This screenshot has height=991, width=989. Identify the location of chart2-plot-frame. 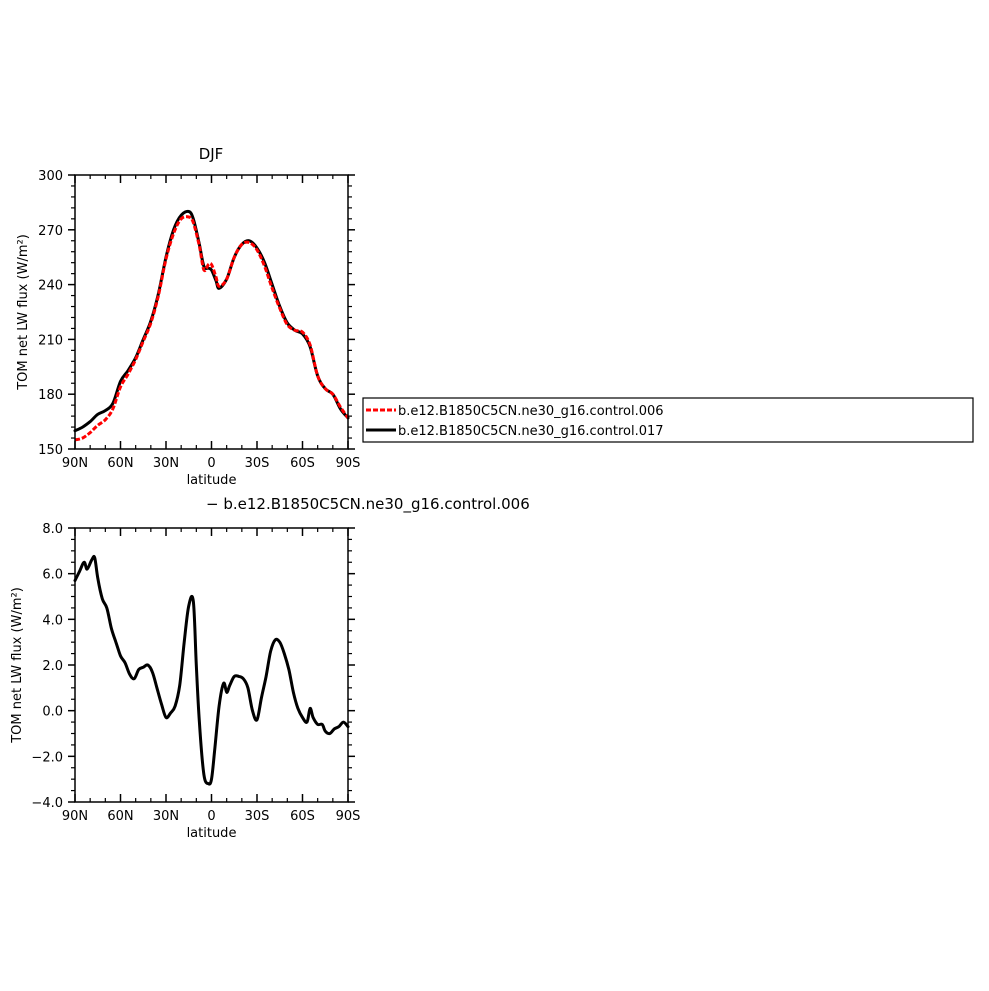
(211, 665).